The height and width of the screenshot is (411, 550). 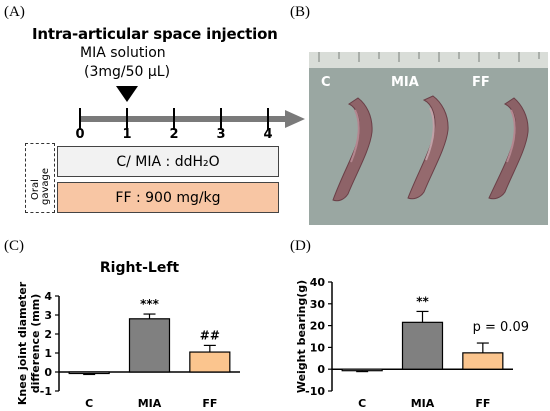 I want to click on panel-label-c: (C), so click(x=14, y=246).